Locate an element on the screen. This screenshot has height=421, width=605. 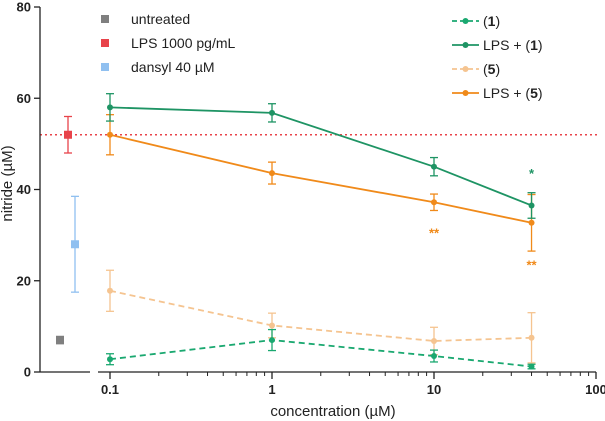
legend-series-label: LPS + (1) is located at coordinates (513, 45).